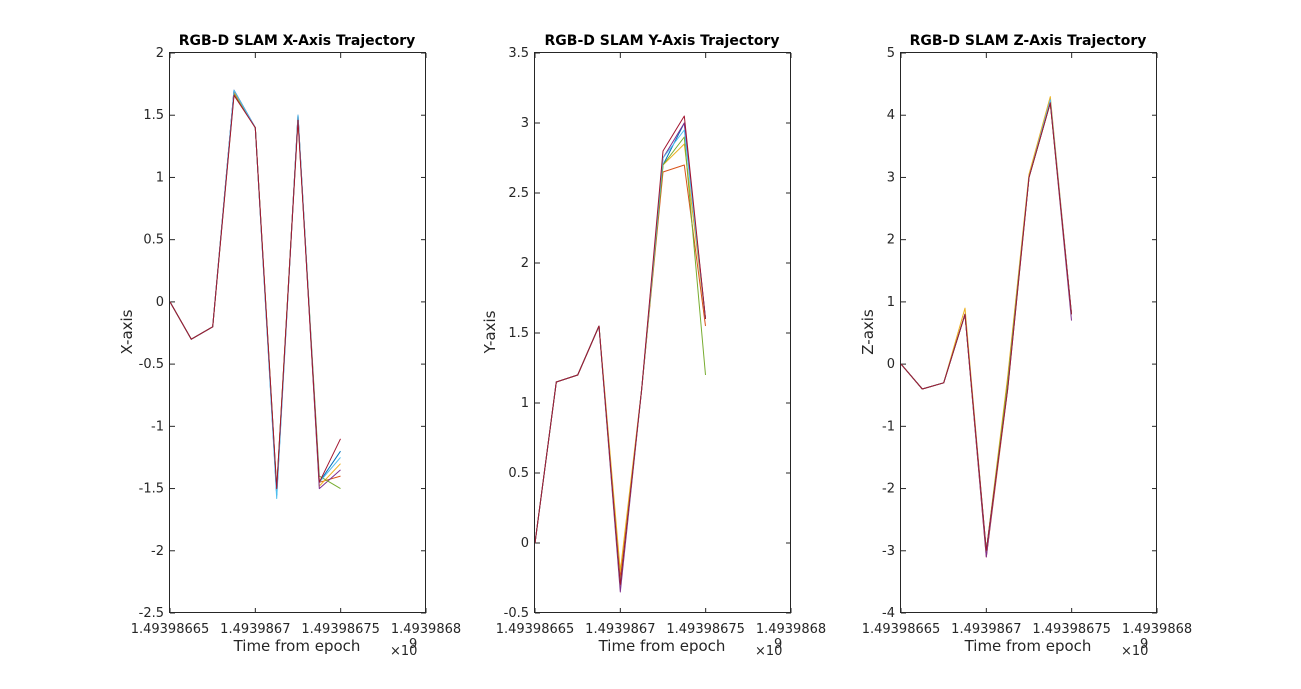 Image resolution: width=1301 pixels, height=689 pixels. What do you see at coordinates (297, 41) in the screenshot?
I see `chart-title: RGB-D SLAM X-Axis Trajectory` at bounding box center [297, 41].